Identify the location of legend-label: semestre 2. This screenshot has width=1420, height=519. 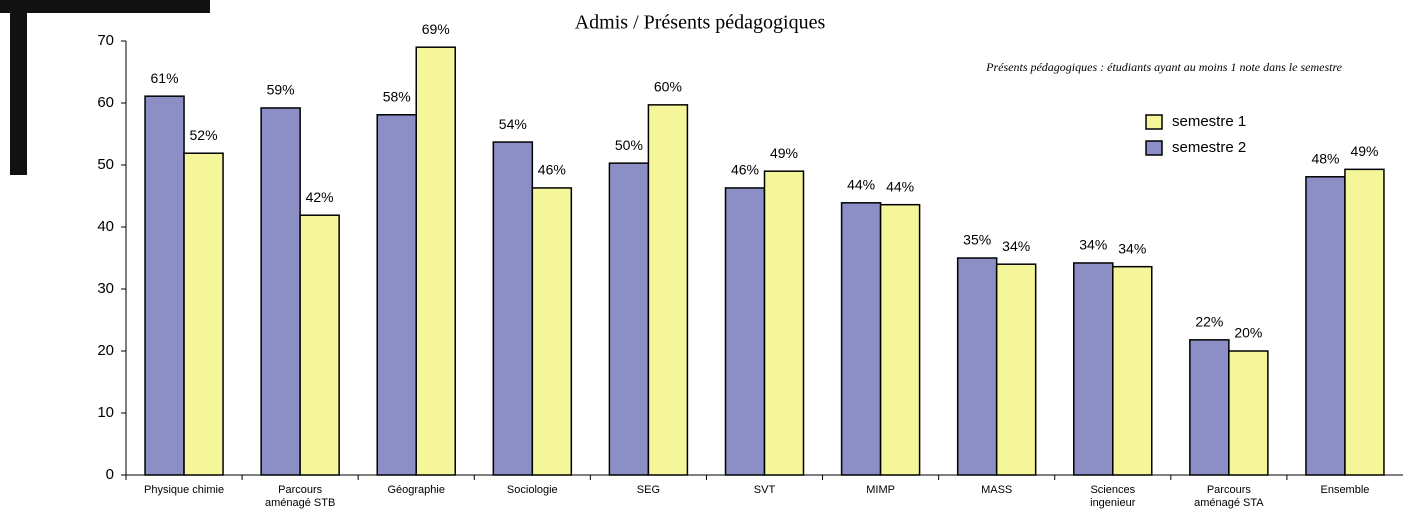
(1209, 147).